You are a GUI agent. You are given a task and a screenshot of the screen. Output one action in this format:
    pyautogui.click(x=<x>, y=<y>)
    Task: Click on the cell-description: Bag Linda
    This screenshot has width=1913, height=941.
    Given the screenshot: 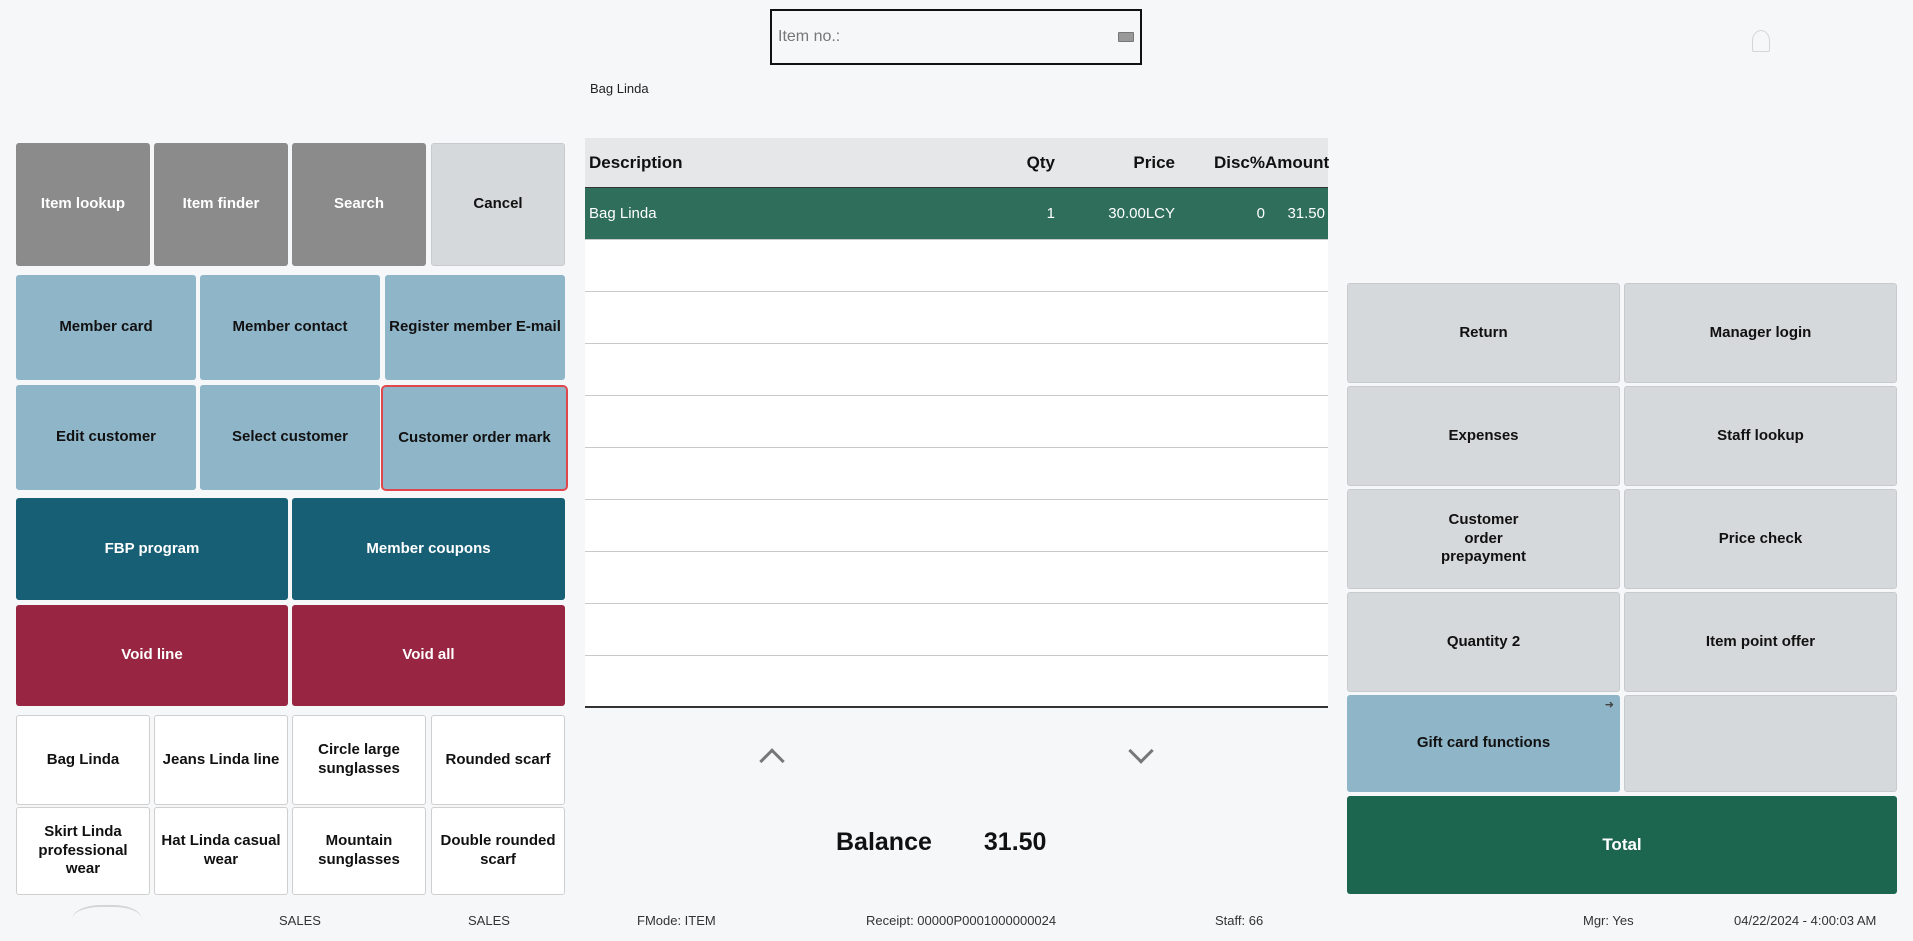 What is the action you would take?
    pyautogui.click(x=623, y=213)
    